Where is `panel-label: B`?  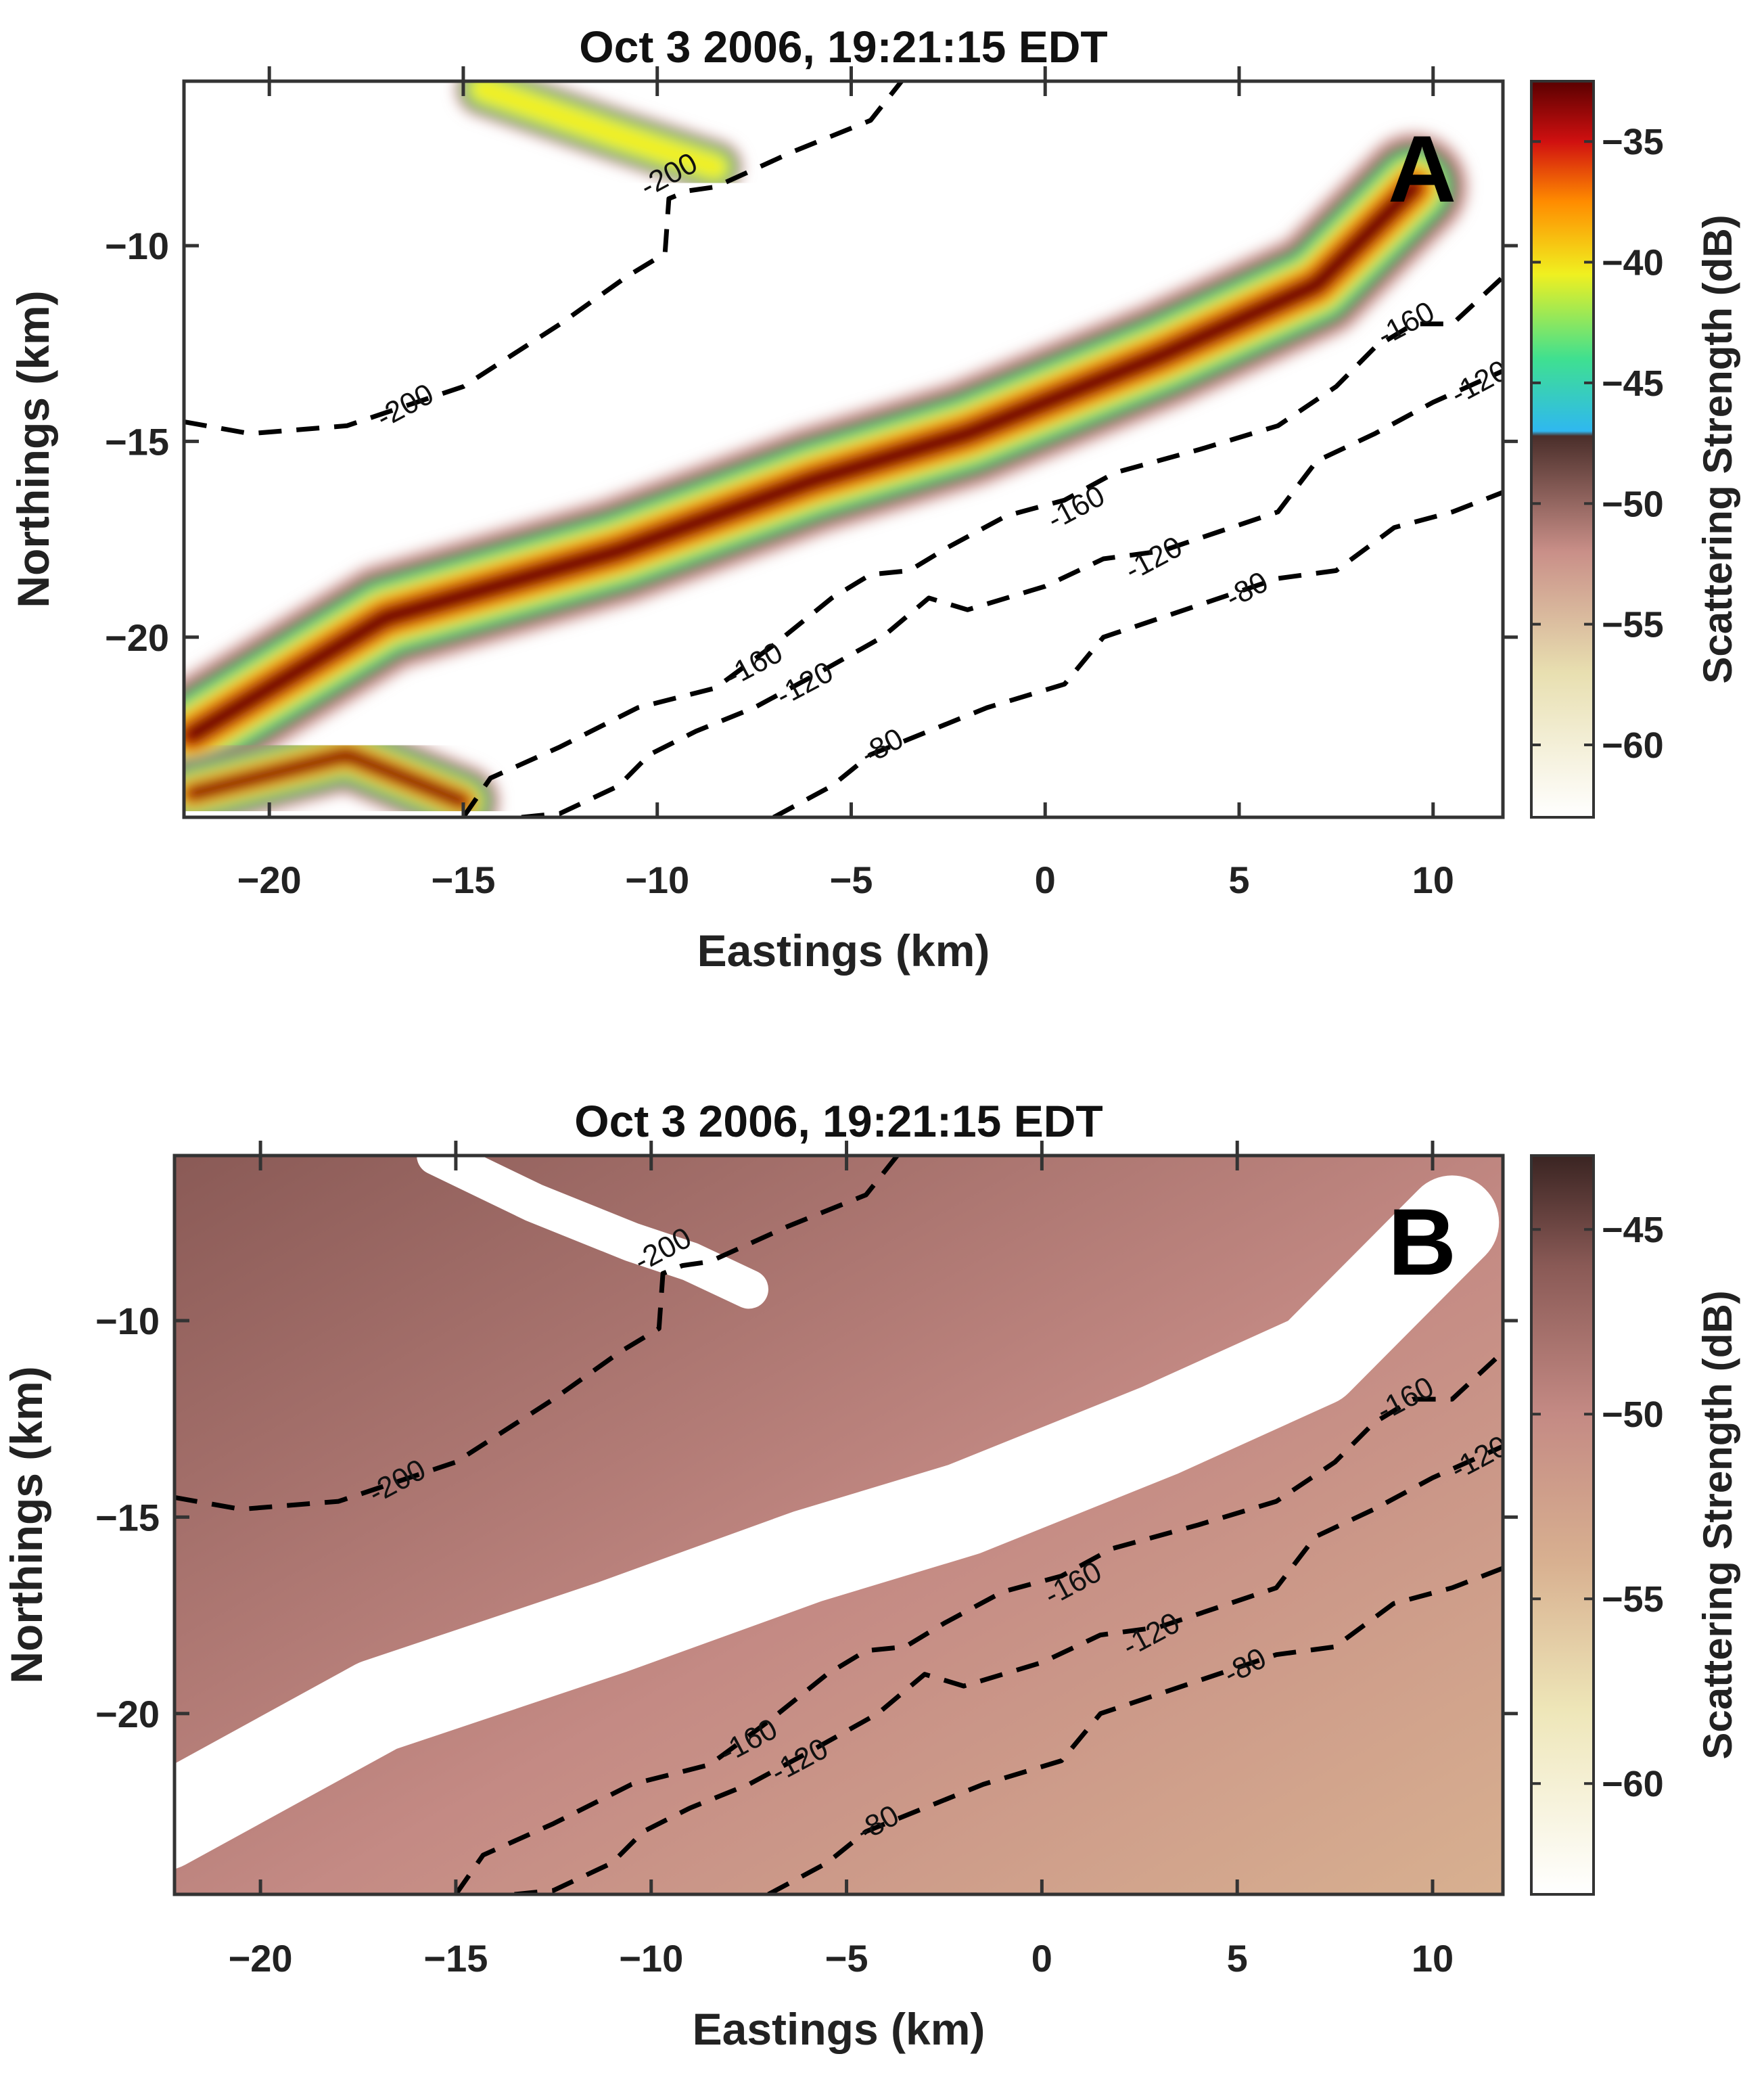 panel-label: B is located at coordinates (1422, 1242).